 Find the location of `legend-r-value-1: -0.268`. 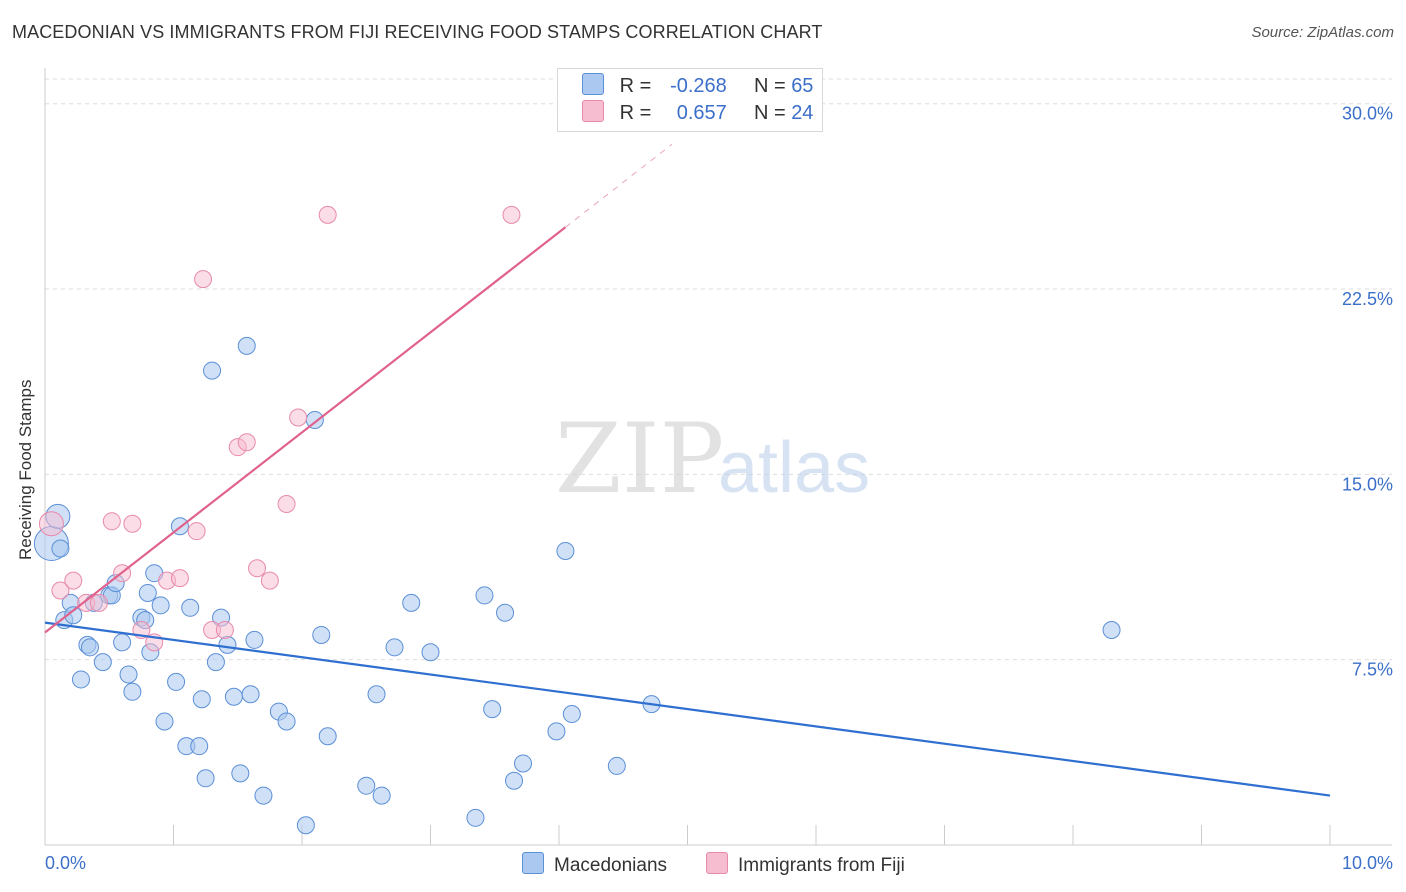

legend-r-value-1: -0.268 is located at coordinates (698, 86).